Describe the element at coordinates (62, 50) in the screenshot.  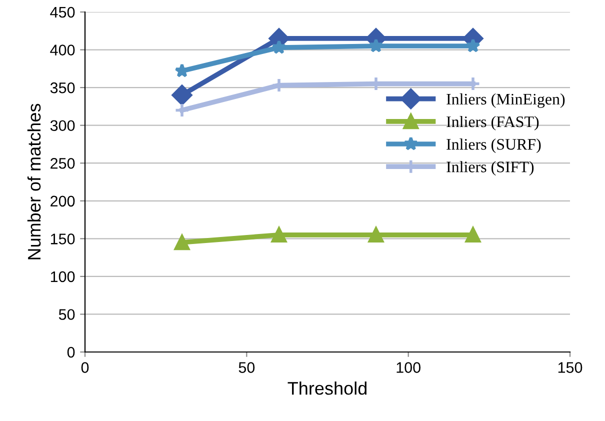
I see `y-tick-label: 400` at that location.